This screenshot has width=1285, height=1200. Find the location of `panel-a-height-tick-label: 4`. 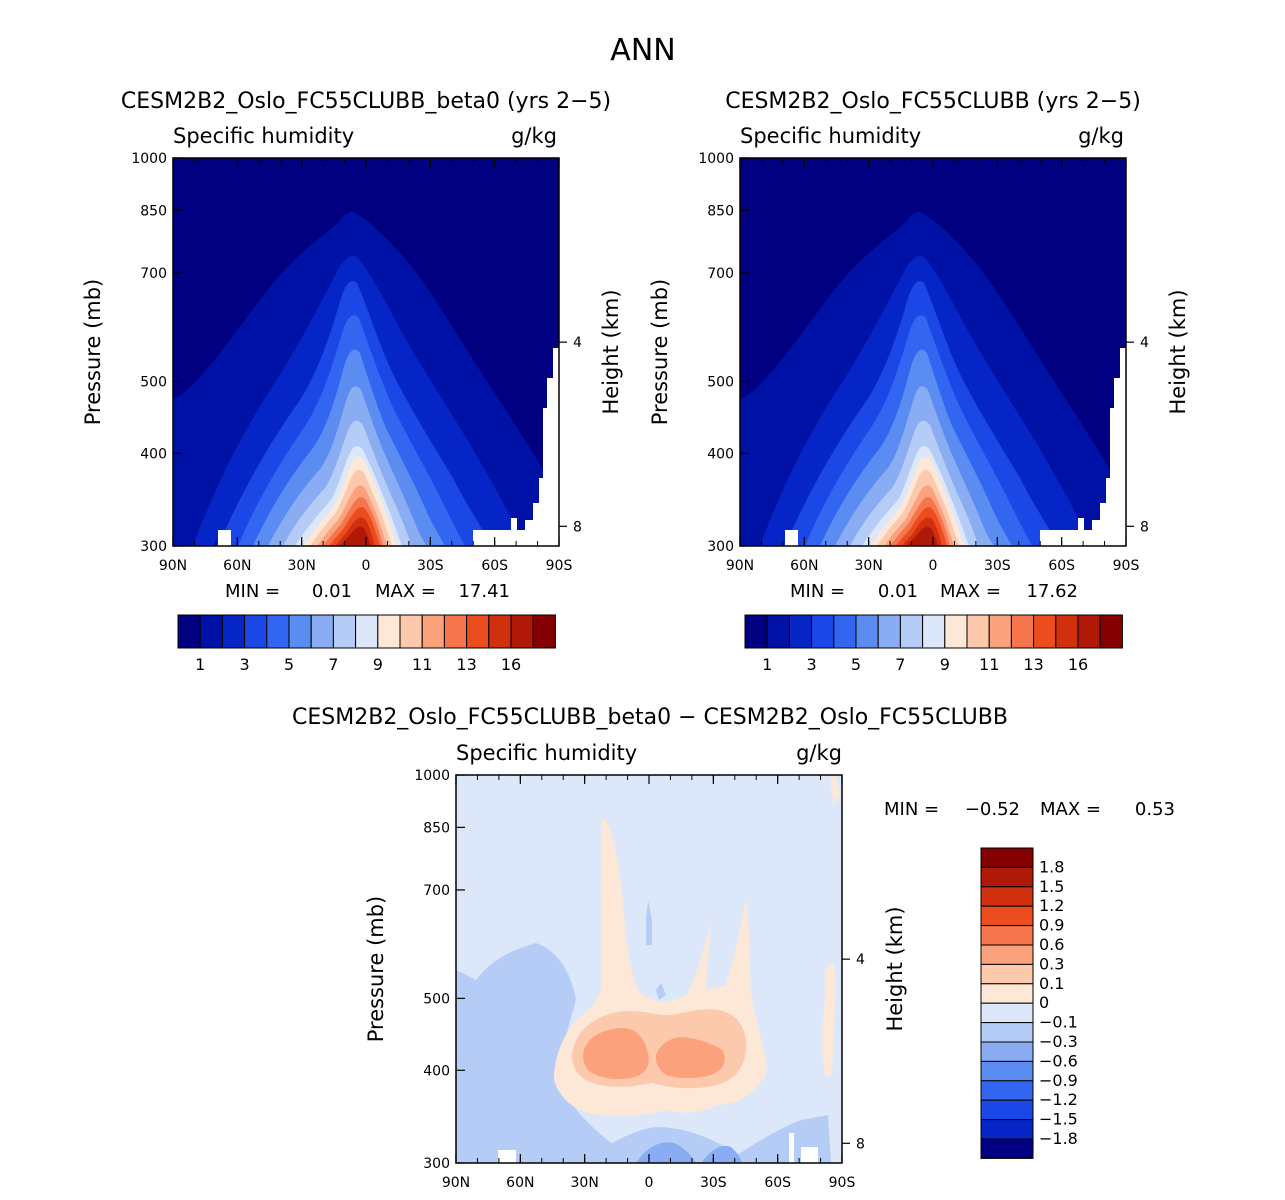

panel-a-height-tick-label: 4 is located at coordinates (577, 343).